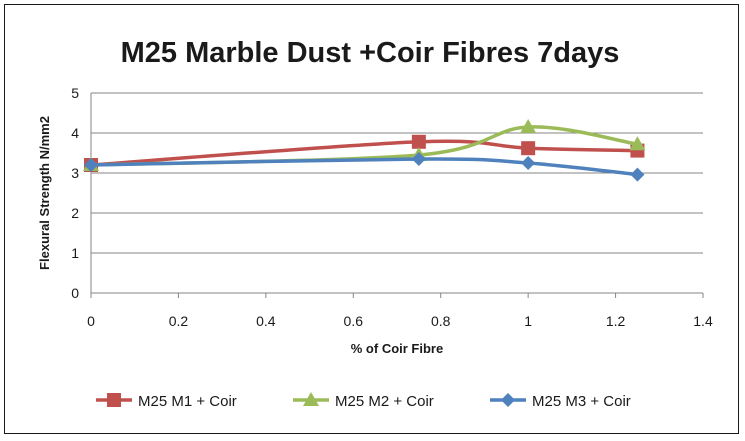 The height and width of the screenshot is (441, 745). What do you see at coordinates (384, 401) in the screenshot?
I see `legend-label: M25 M2 + Coir` at bounding box center [384, 401].